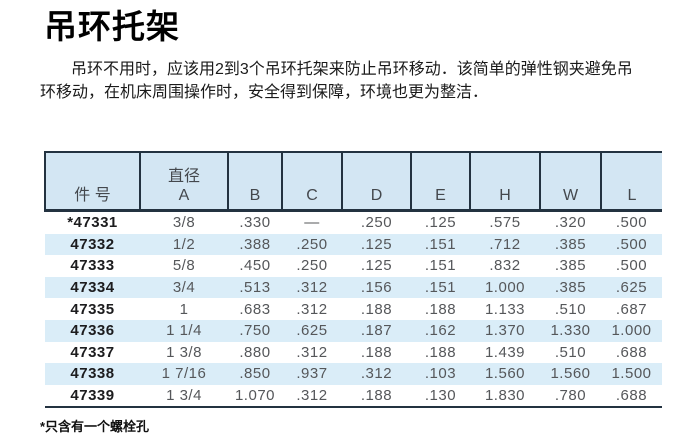 This screenshot has height=444, width=686. I want to click on part-number-cell: 47333, so click(92, 266).